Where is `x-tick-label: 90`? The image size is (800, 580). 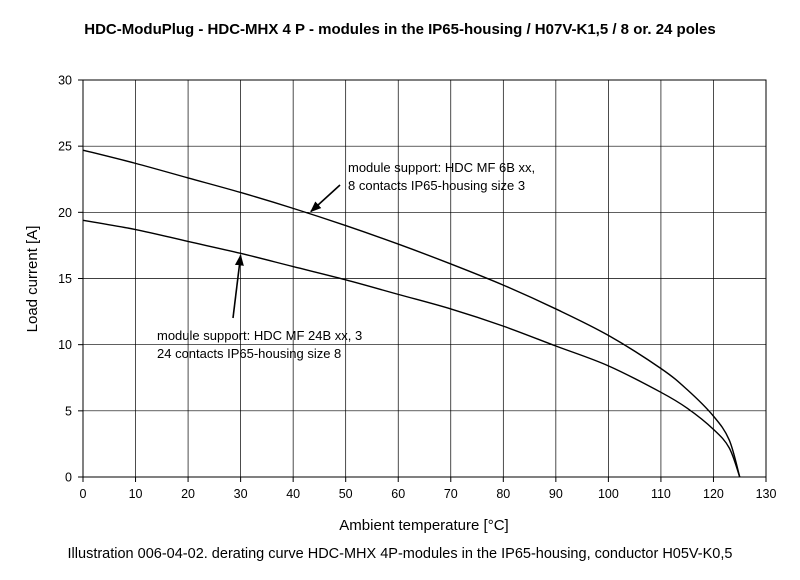 x-tick-label: 90 is located at coordinates (556, 494).